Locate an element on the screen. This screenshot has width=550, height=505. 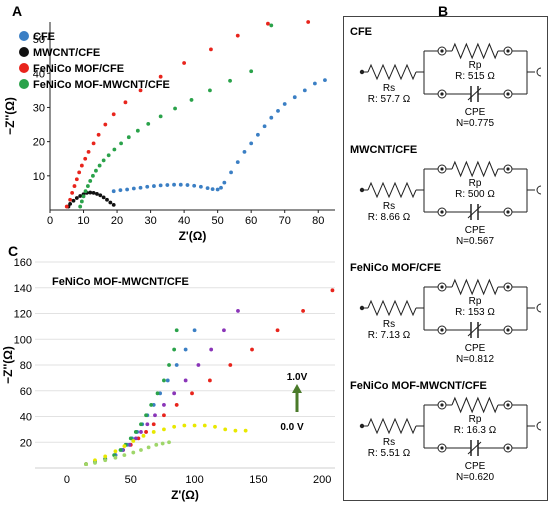
cpe-n-value-3: N=0.620 is located at coordinates (475, 477).